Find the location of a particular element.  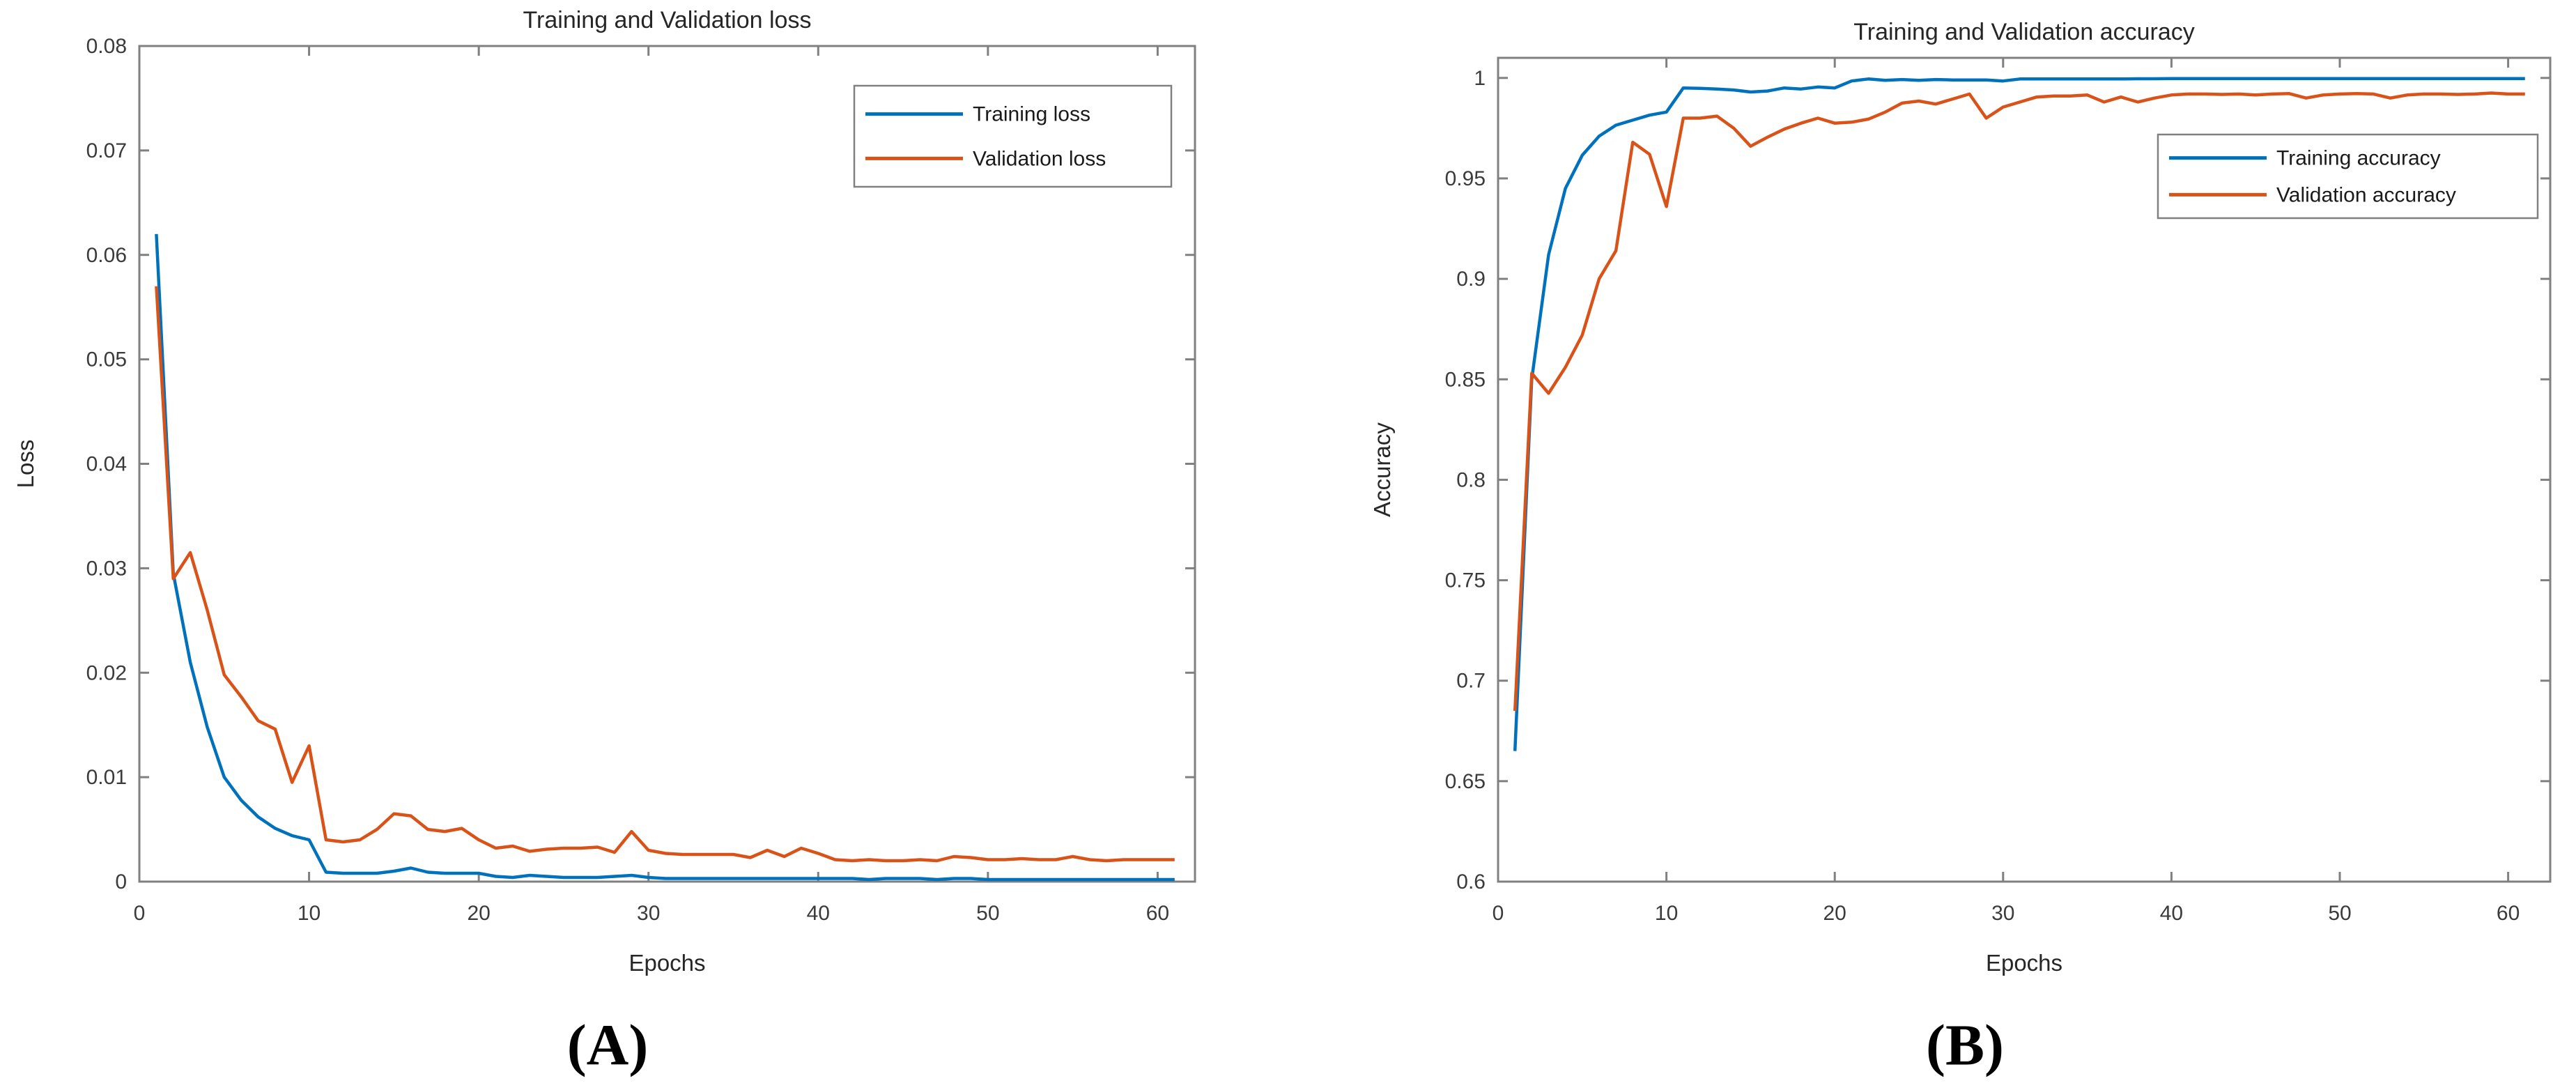

y-tick-label: 1 is located at coordinates (1480, 78).